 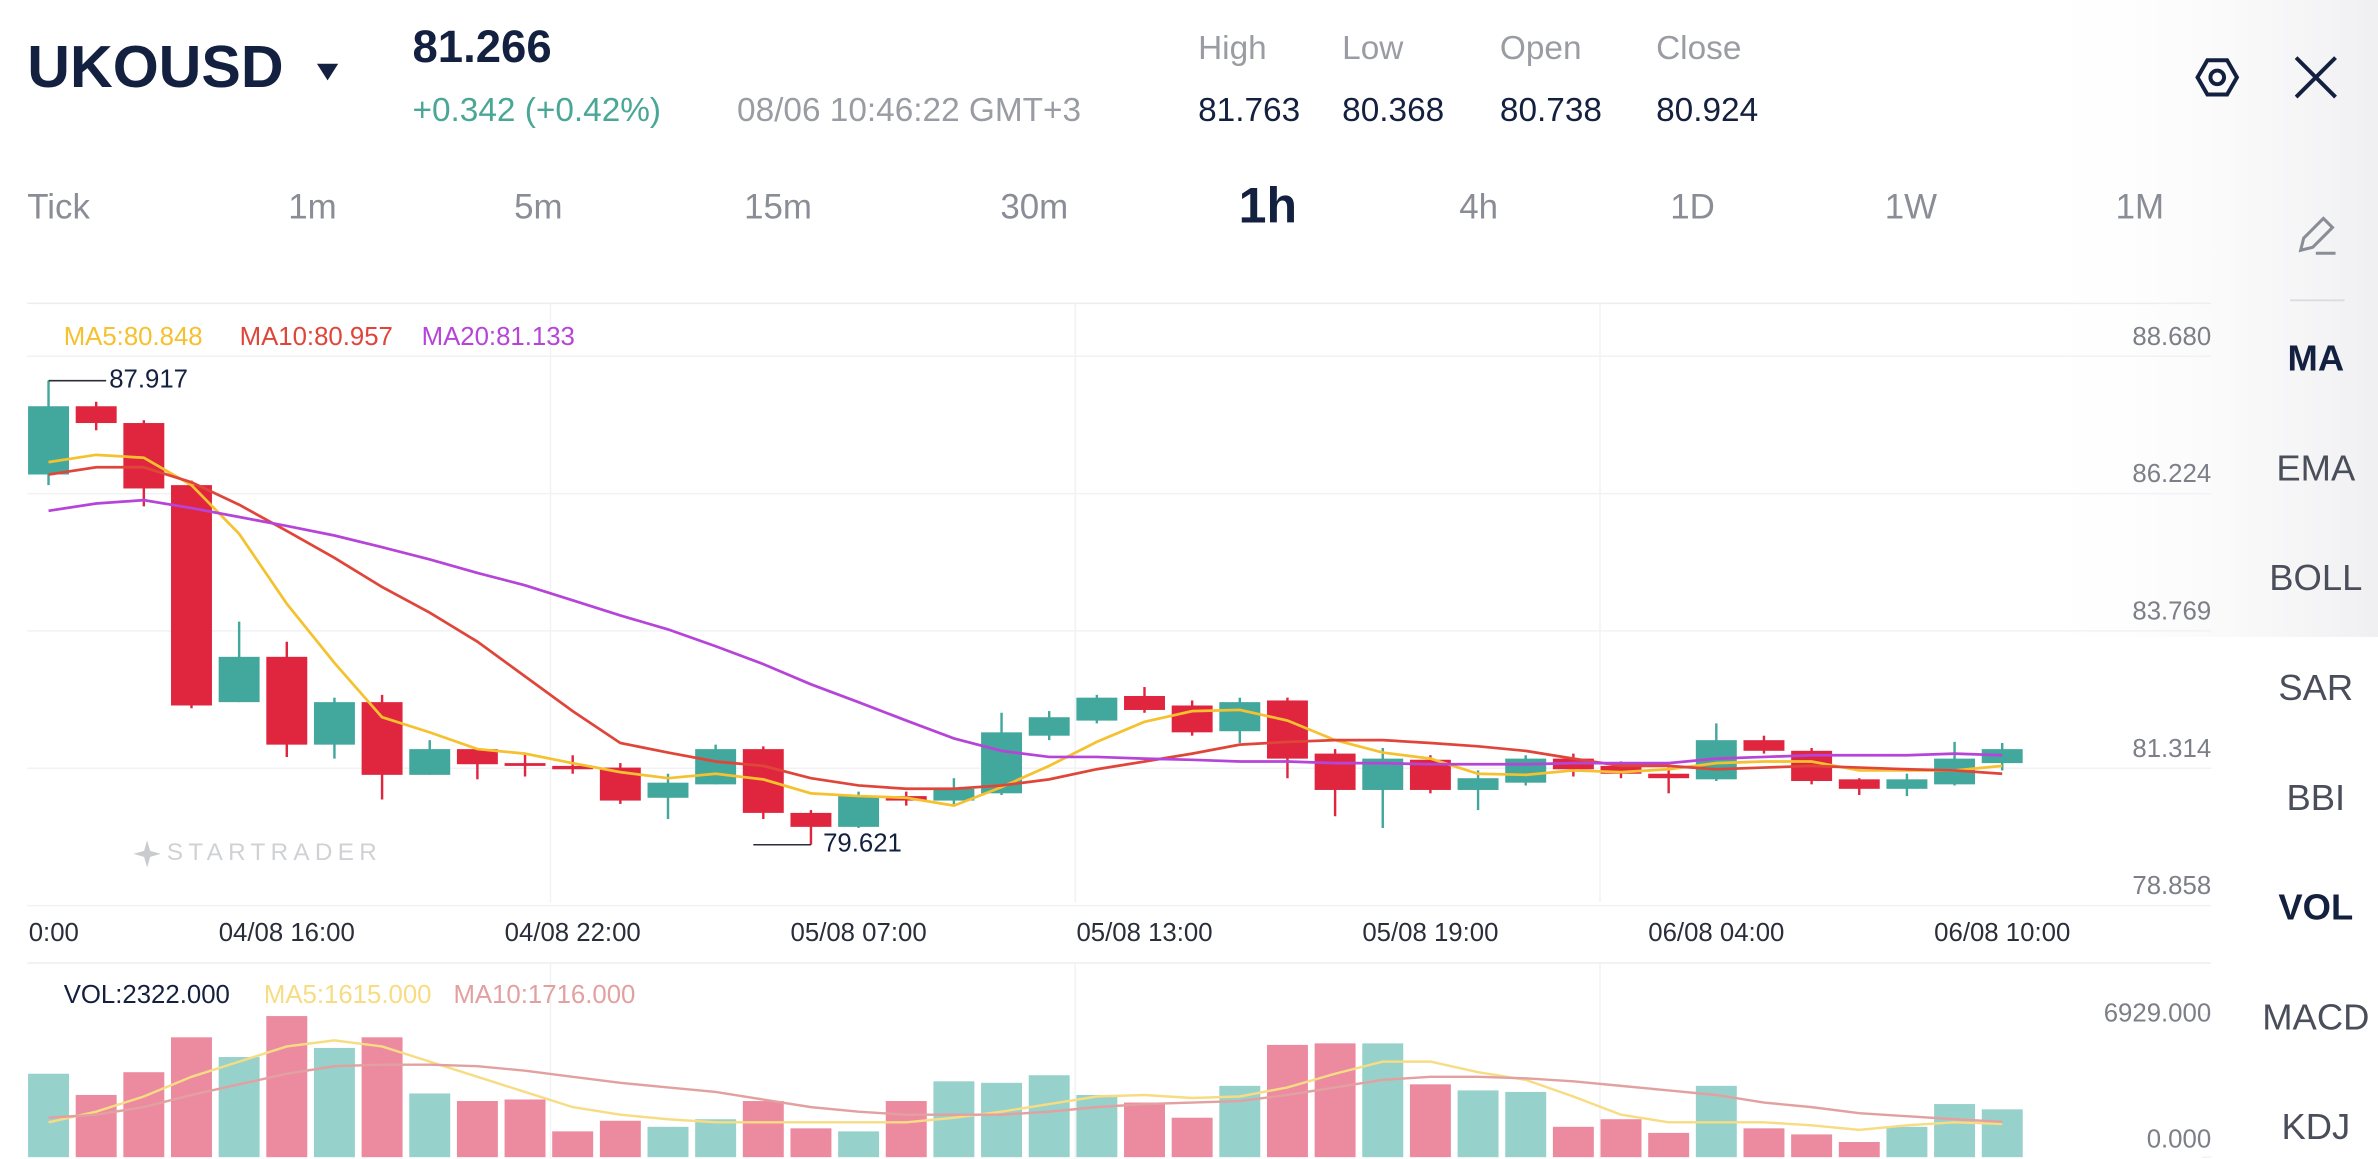 I want to click on x-tick-label: 04/08 22:00, so click(x=573, y=933).